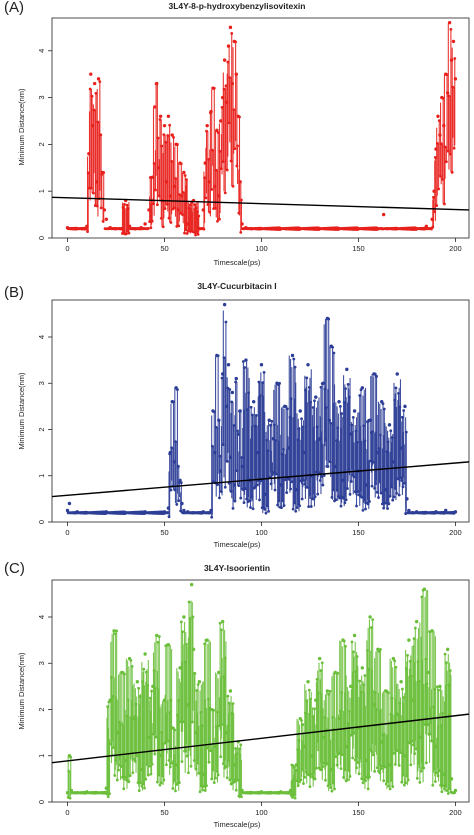  I want to click on trend-line, so click(260, 479).